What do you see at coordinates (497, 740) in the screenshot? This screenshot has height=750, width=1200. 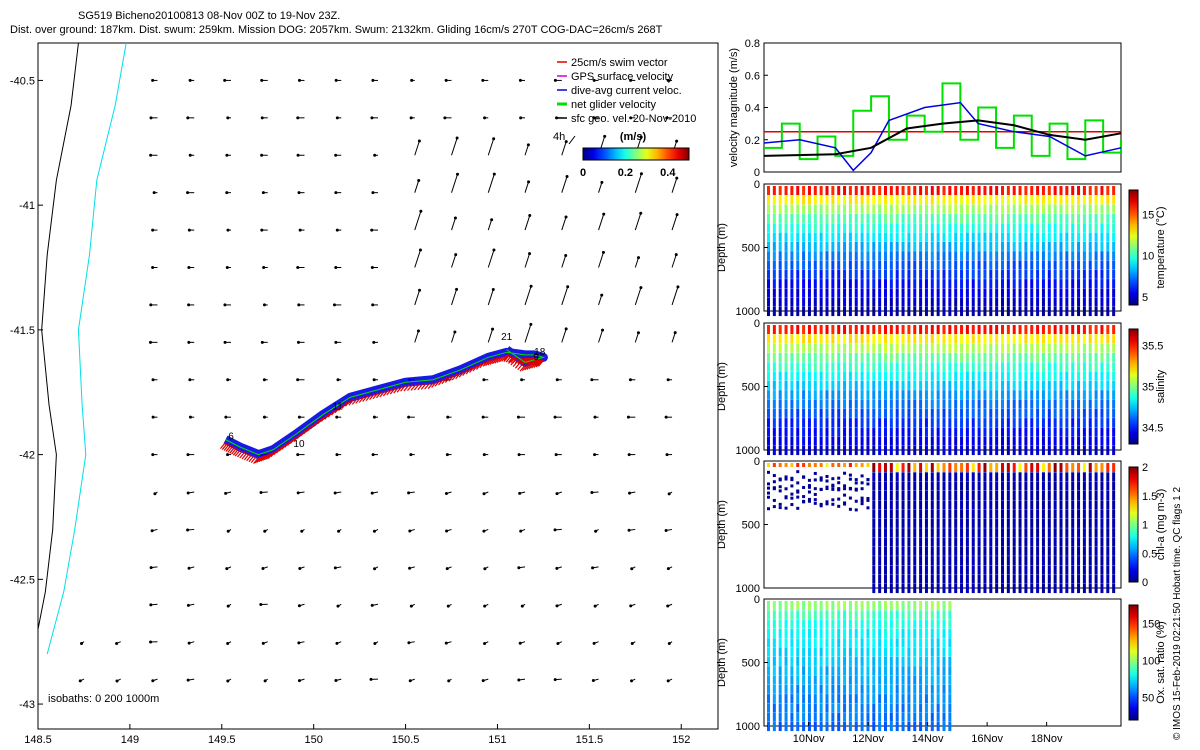 I see `map-x-tick-label: 151` at bounding box center [497, 740].